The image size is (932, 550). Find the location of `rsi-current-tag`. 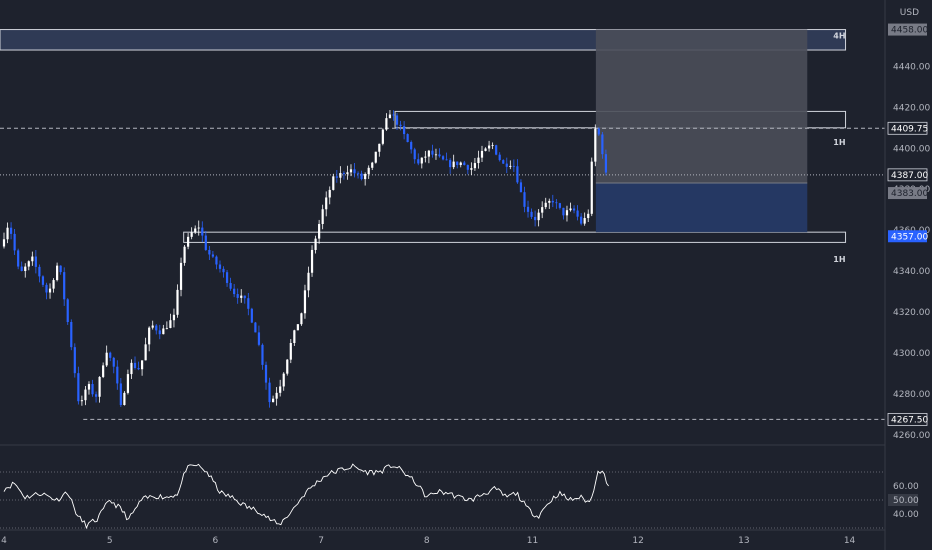

rsi-current-tag is located at coordinates (903, 500).